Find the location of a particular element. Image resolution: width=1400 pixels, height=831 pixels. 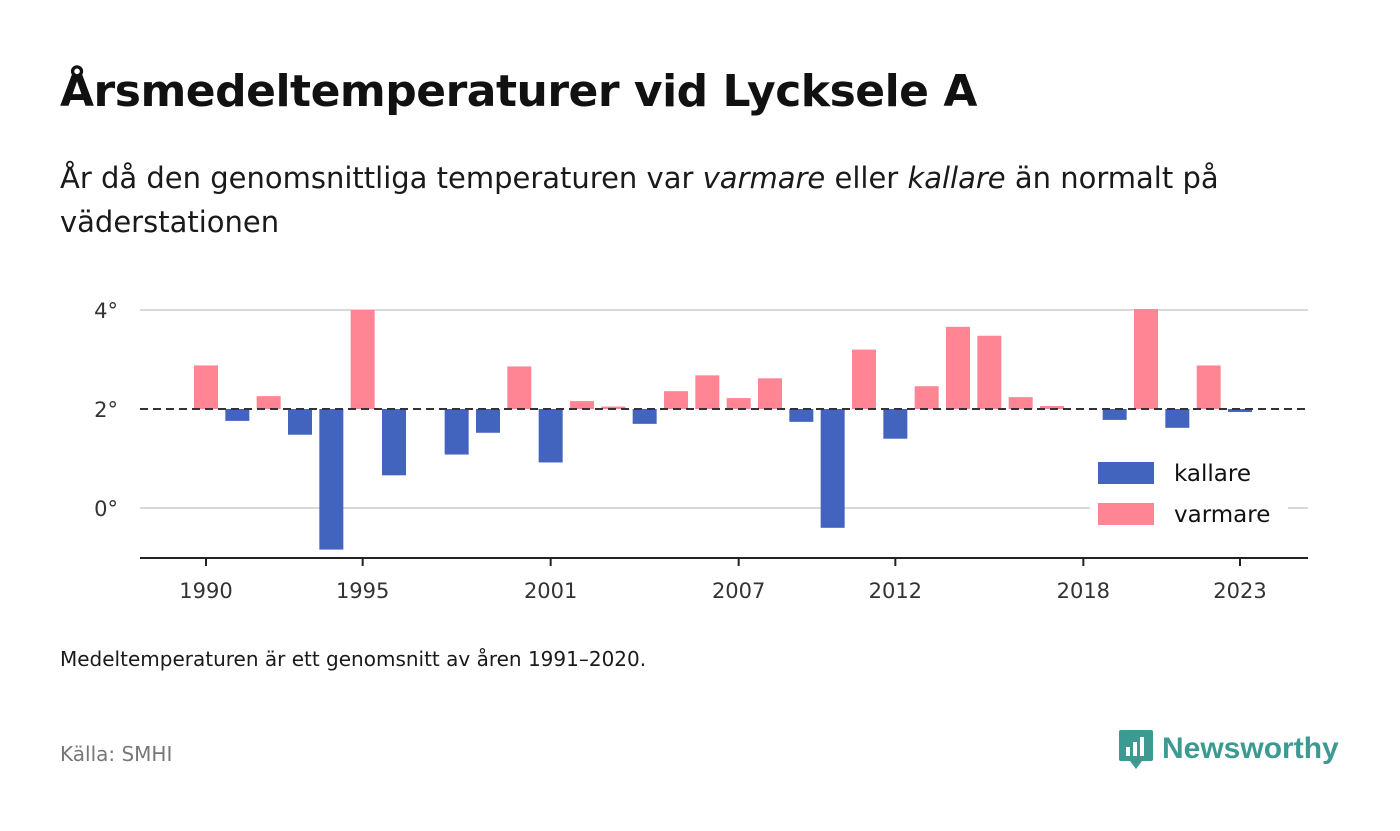

source-label: Källa: SMHI is located at coordinates (116, 754).